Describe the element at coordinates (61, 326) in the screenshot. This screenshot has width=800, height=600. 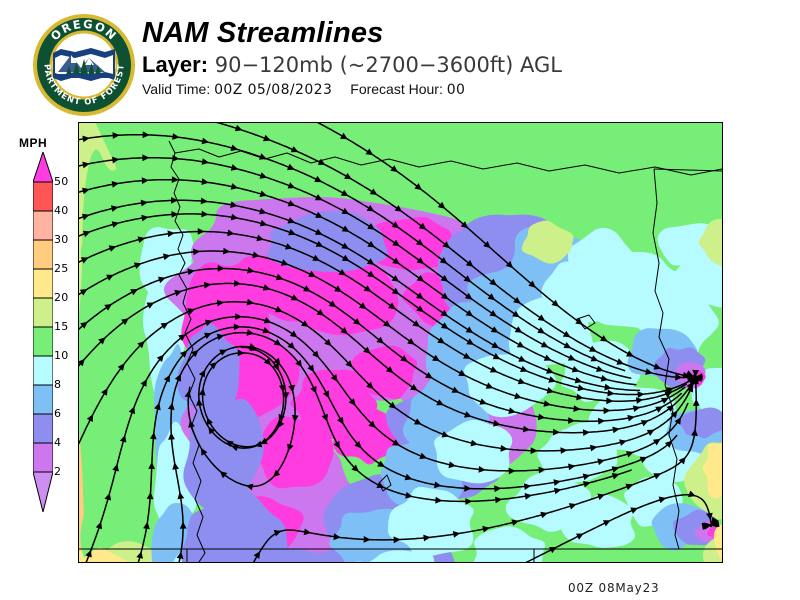
I see `legend-tick-15: 15` at that location.